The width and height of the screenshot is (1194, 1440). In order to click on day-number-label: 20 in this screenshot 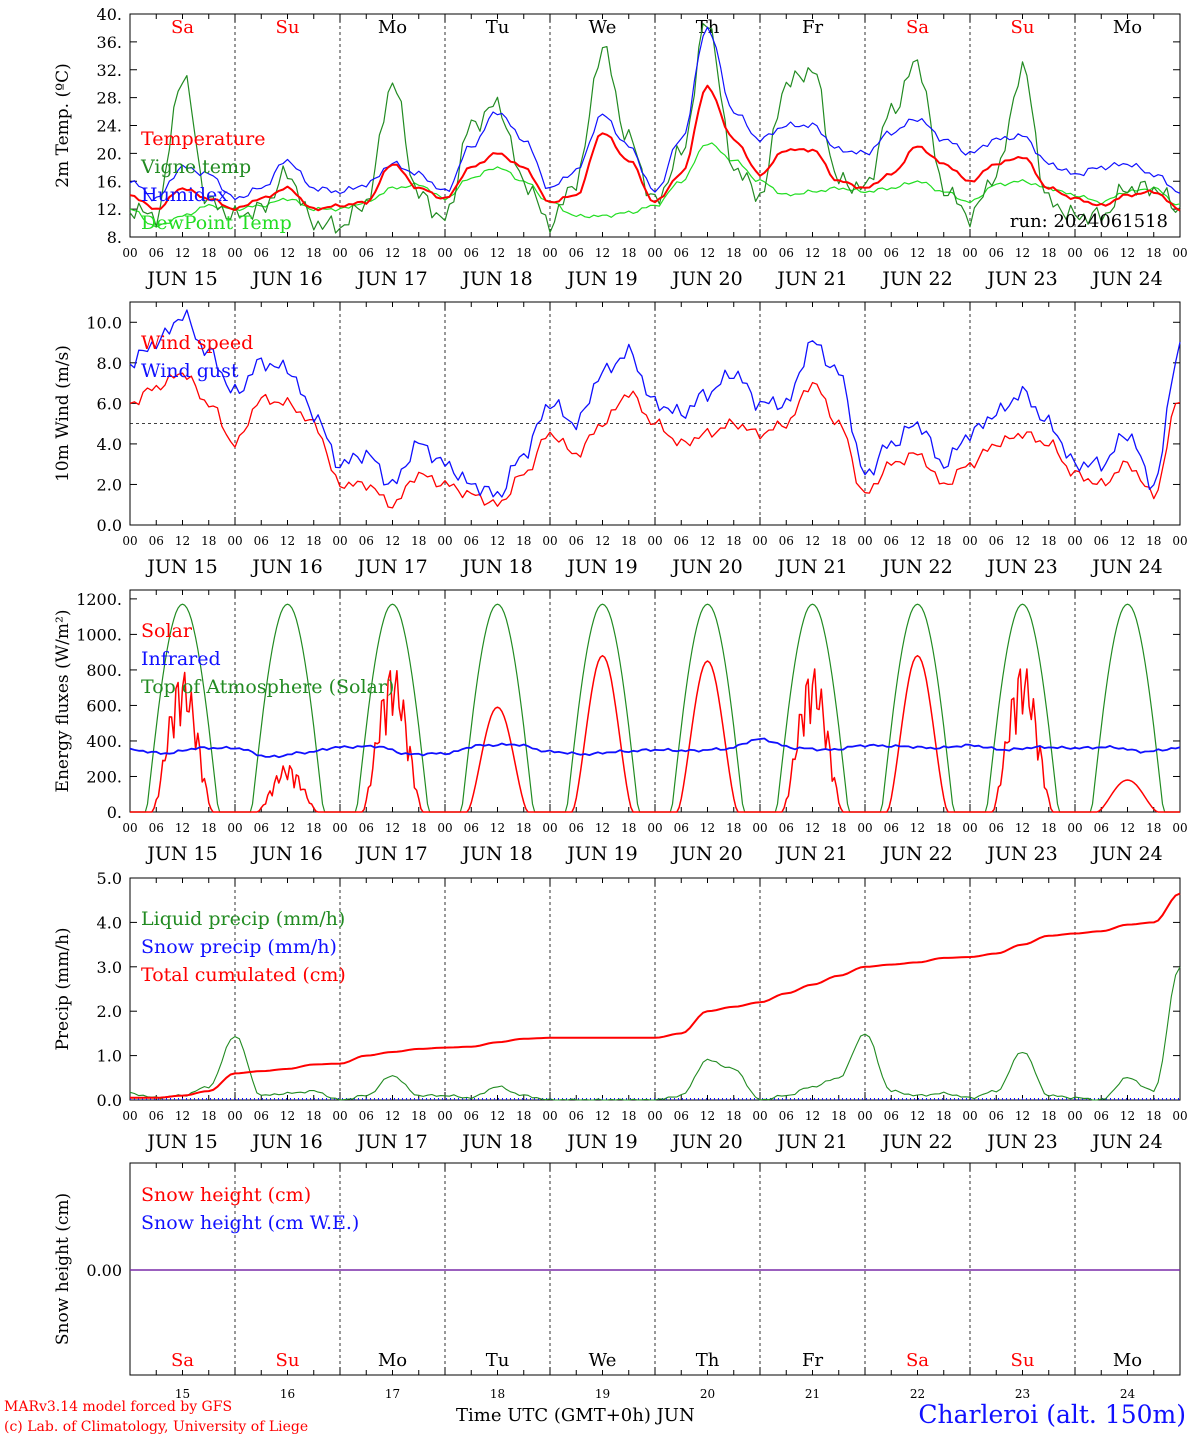, I will do `click(707, 1394)`.